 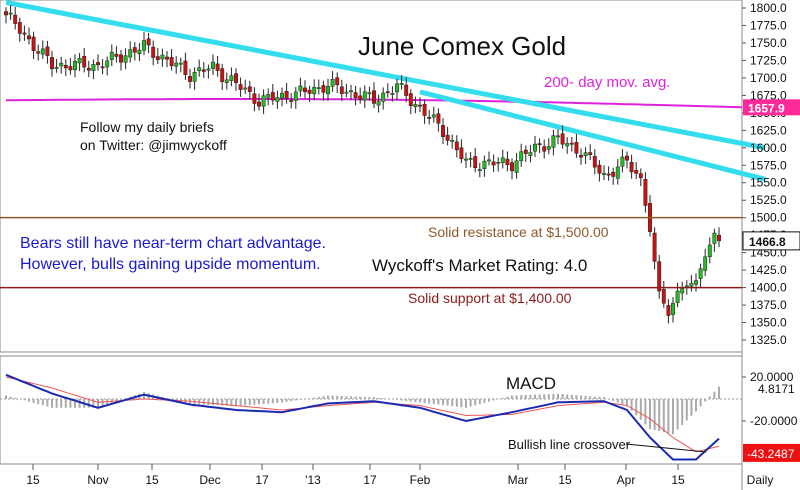 What do you see at coordinates (768, 8) in the screenshot?
I see `y-tick-label: 1800.0` at bounding box center [768, 8].